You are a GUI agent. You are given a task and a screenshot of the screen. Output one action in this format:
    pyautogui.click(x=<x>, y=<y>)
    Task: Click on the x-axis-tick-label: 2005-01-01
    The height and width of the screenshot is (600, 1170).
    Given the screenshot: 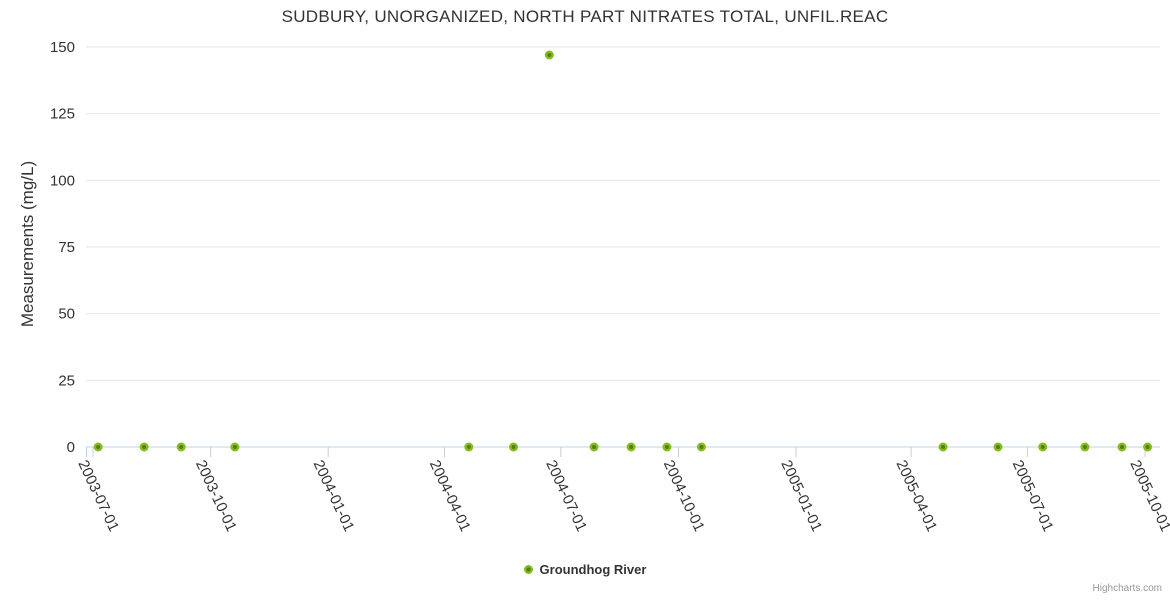 What is the action you would take?
    pyautogui.click(x=801, y=496)
    